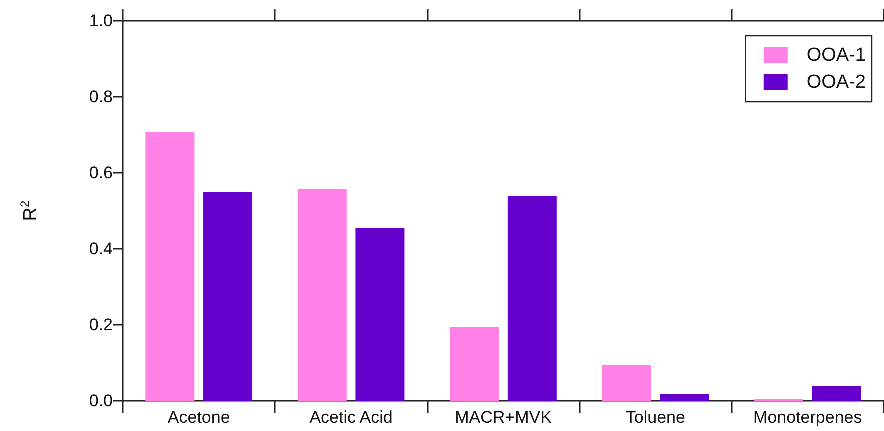  I want to click on y-tick-label: 0.2, so click(101, 325).